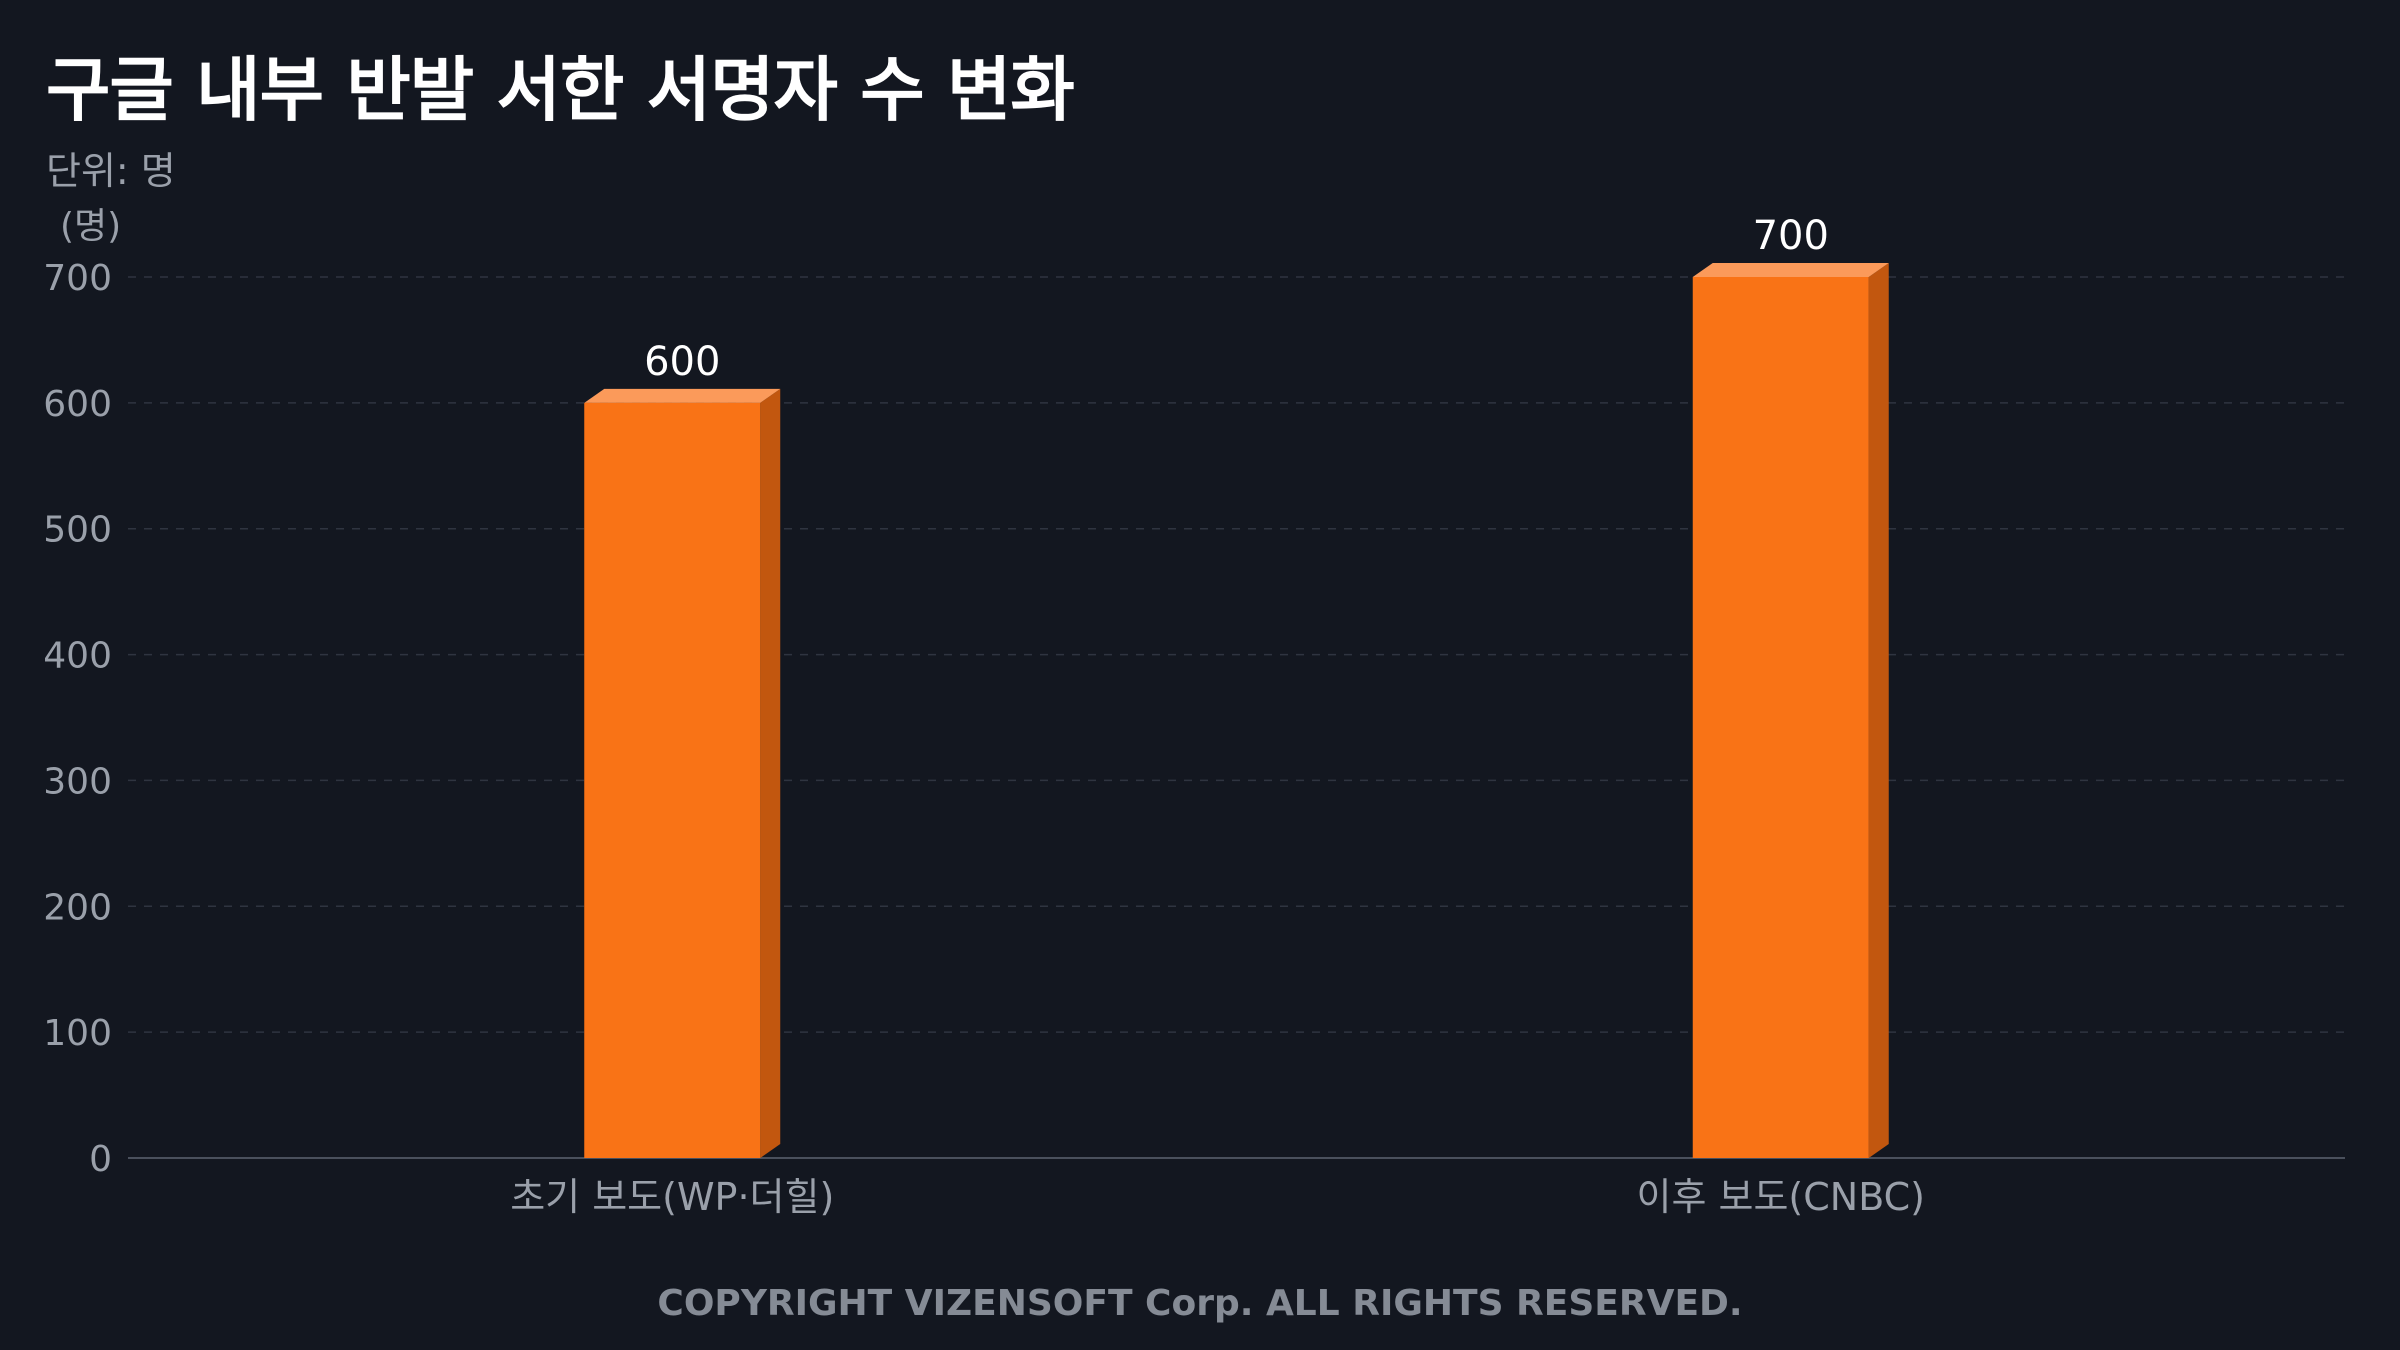 The width and height of the screenshot is (2400, 1350). I want to click on y-tick-label: 700, so click(77, 278).